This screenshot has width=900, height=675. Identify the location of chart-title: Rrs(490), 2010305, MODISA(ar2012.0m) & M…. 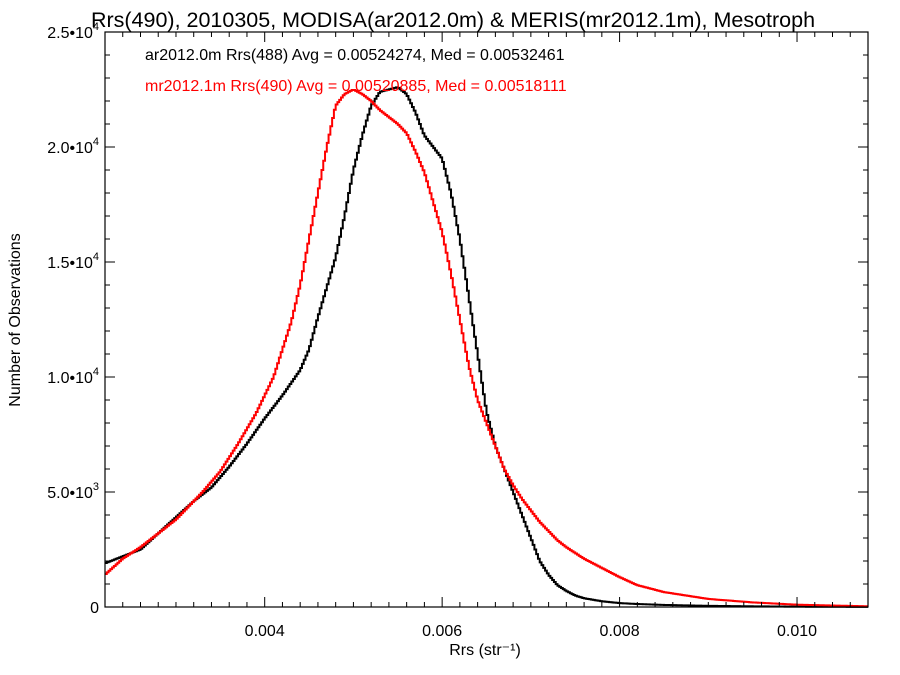
(453, 20).